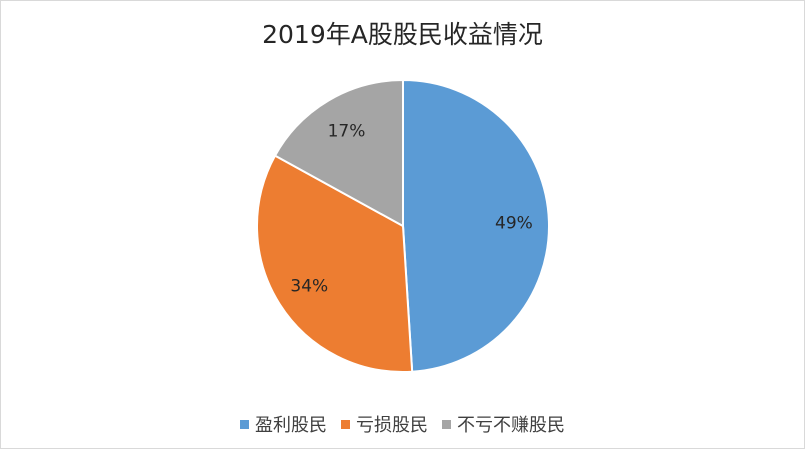 The height and width of the screenshot is (450, 805). What do you see at coordinates (402, 34) in the screenshot?
I see `chart-title: 2019年A股股民收益情况` at bounding box center [402, 34].